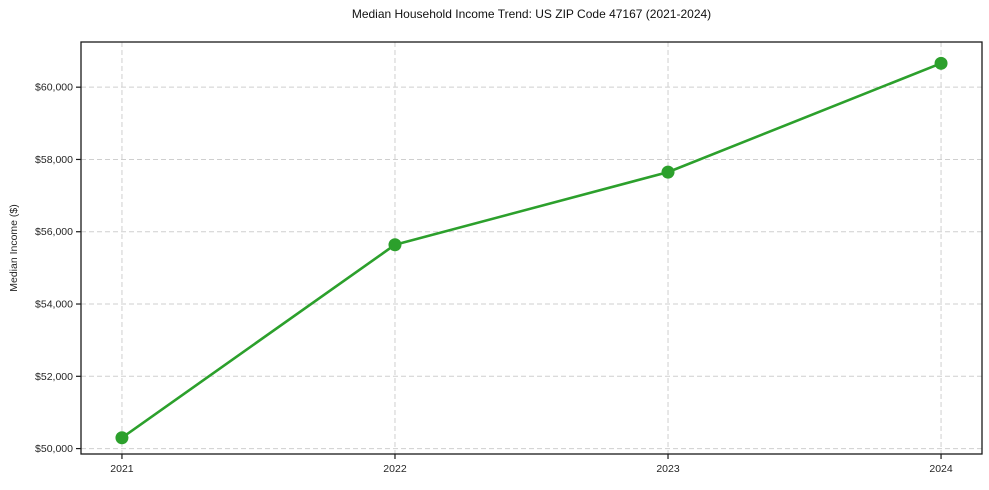 Image resolution: width=989 pixels, height=490 pixels. I want to click on data-point-2024, so click(941, 63).